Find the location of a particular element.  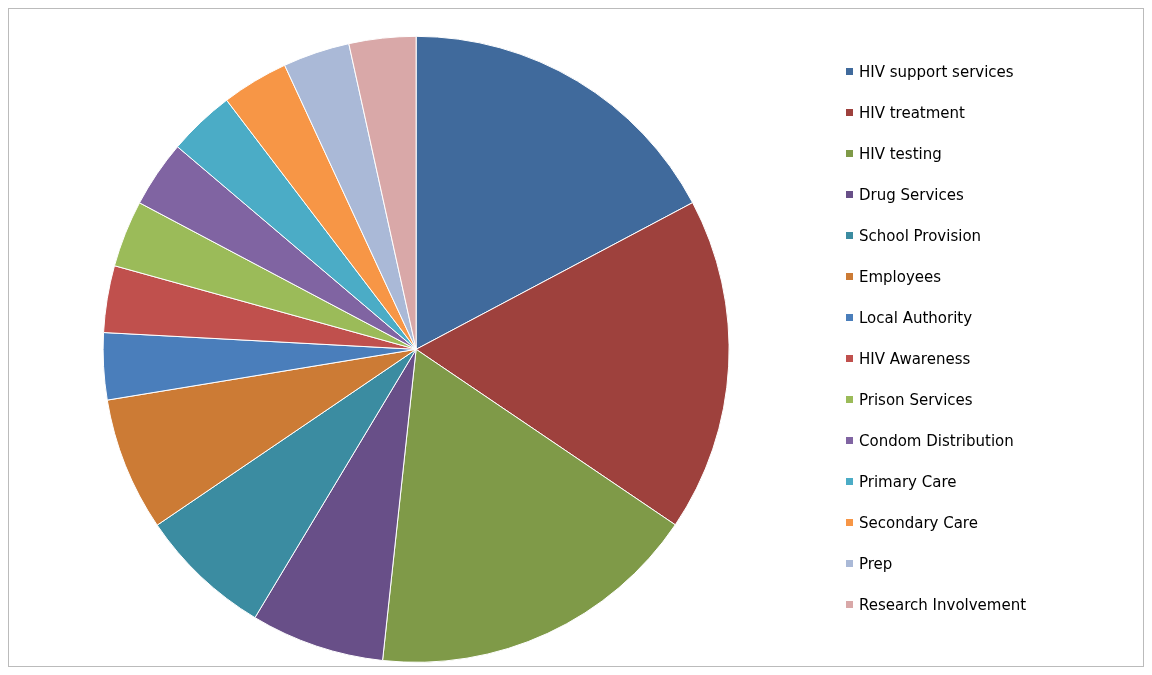

legend-label: Condom Distribution is located at coordinates (936, 440).